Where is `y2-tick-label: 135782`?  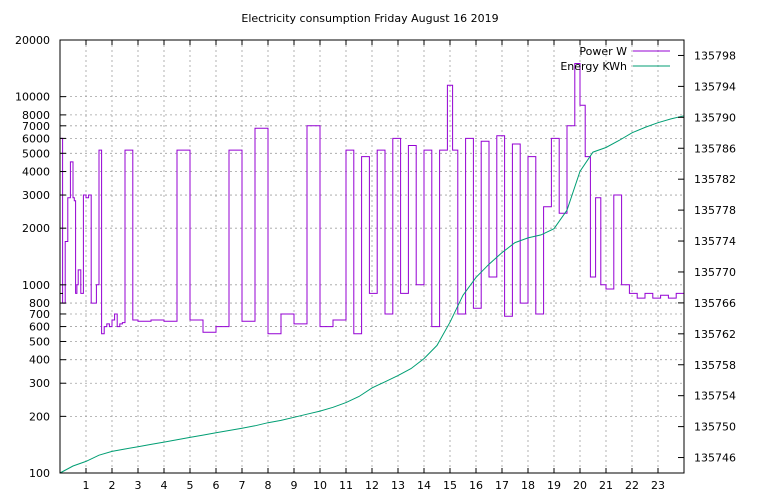 y2-tick-label: 135782 is located at coordinates (715, 179).